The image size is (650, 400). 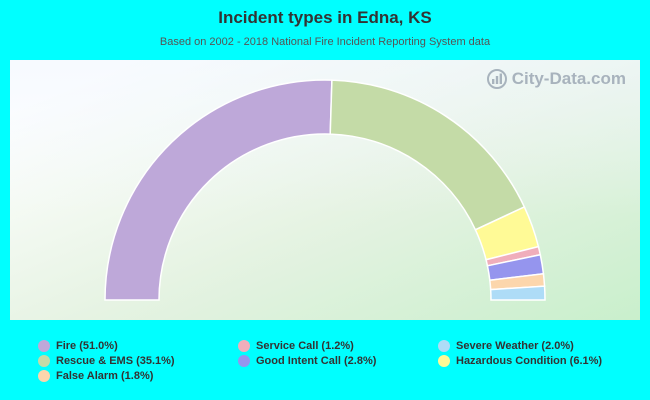 What do you see at coordinates (138, 346) in the screenshot?
I see `legend-item-fire: Fire (51.0%)` at bounding box center [138, 346].